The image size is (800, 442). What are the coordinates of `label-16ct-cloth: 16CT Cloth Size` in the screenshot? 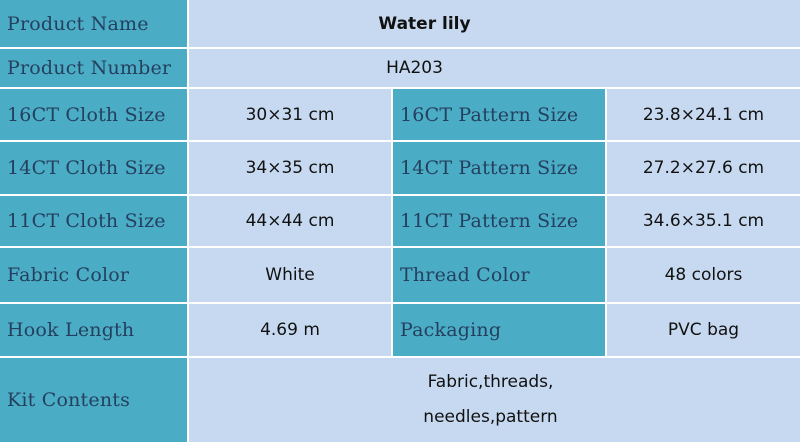 It's located at (93, 114).